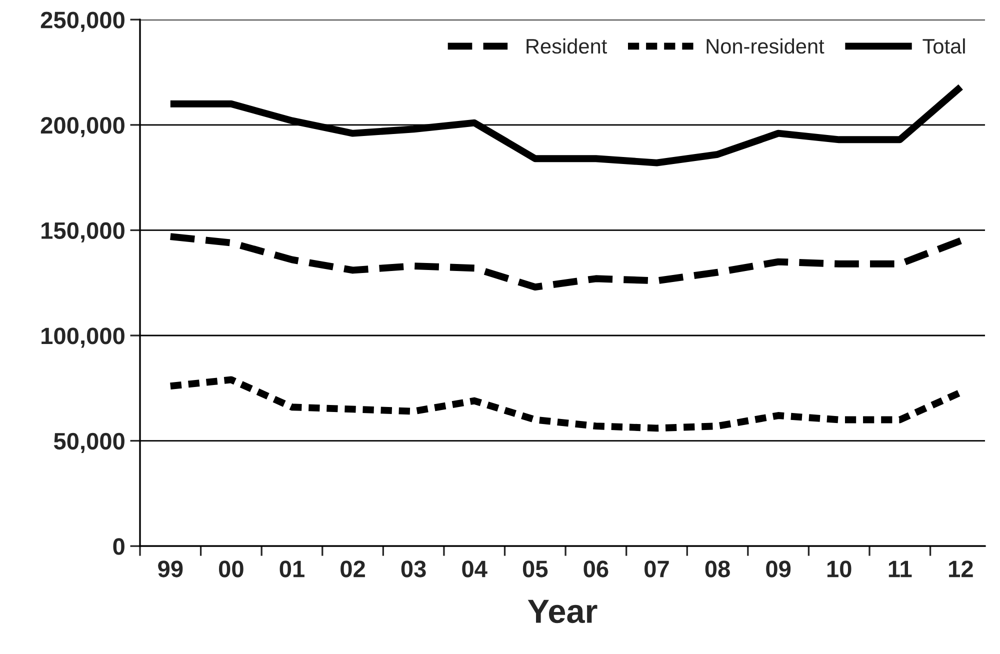 The height and width of the screenshot is (654, 1000). Describe the element at coordinates (413, 569) in the screenshot. I see `x-tick-label: 03` at that location.